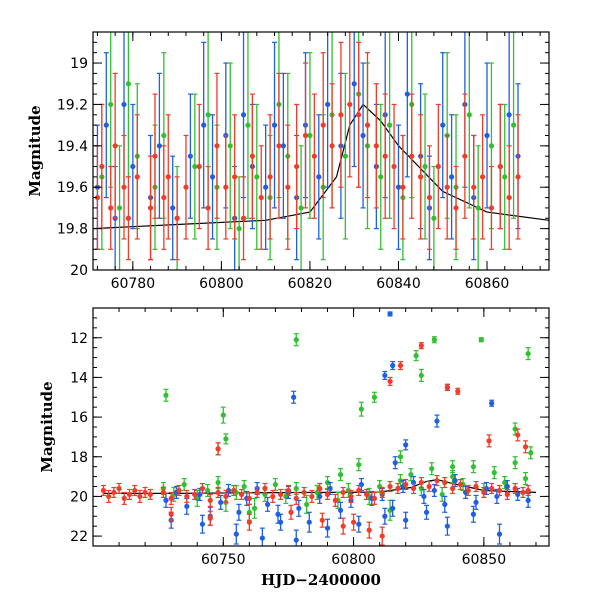 This screenshot has width=600, height=600. Describe the element at coordinates (398, 284) in the screenshot. I see `x-tick-label: 60840` at that location.